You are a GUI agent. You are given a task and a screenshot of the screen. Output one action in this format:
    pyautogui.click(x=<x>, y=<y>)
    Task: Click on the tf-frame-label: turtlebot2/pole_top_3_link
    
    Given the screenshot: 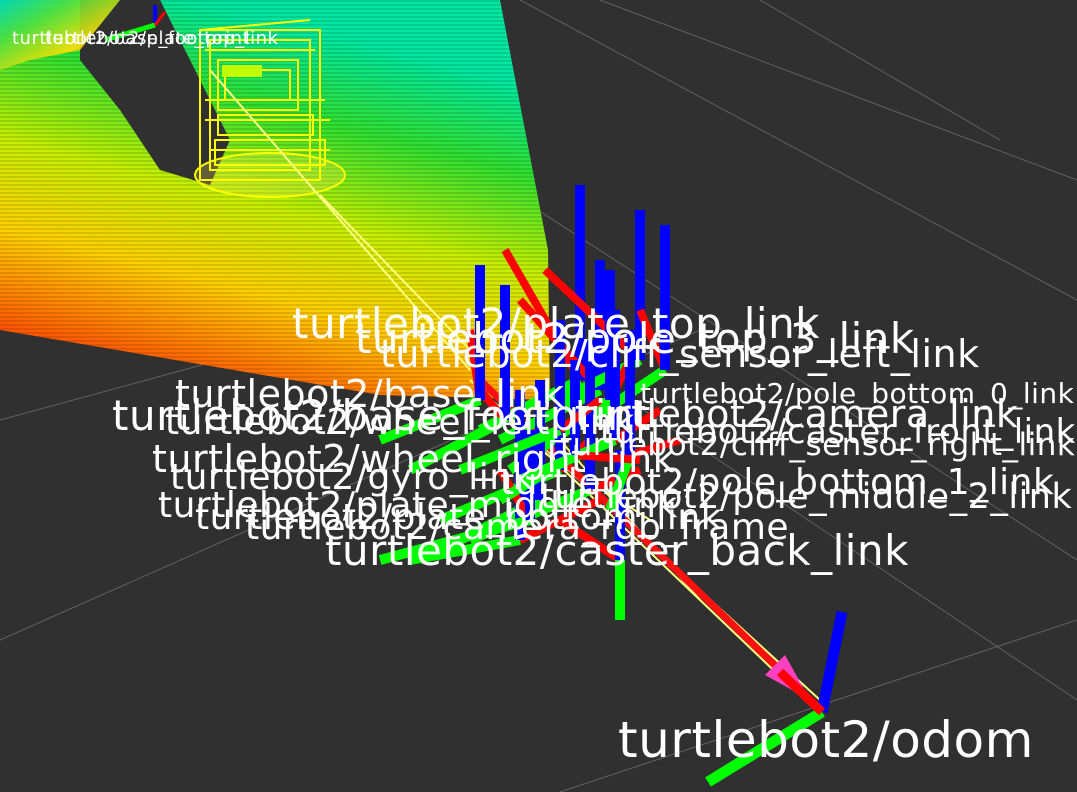 What is the action you would take?
    pyautogui.click(x=635, y=338)
    